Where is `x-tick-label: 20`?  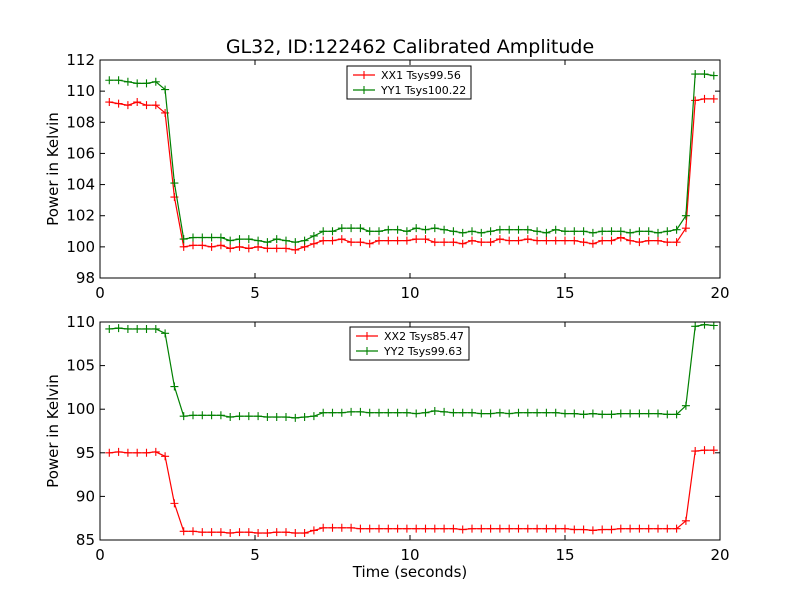 x-tick-label: 20 is located at coordinates (719, 555).